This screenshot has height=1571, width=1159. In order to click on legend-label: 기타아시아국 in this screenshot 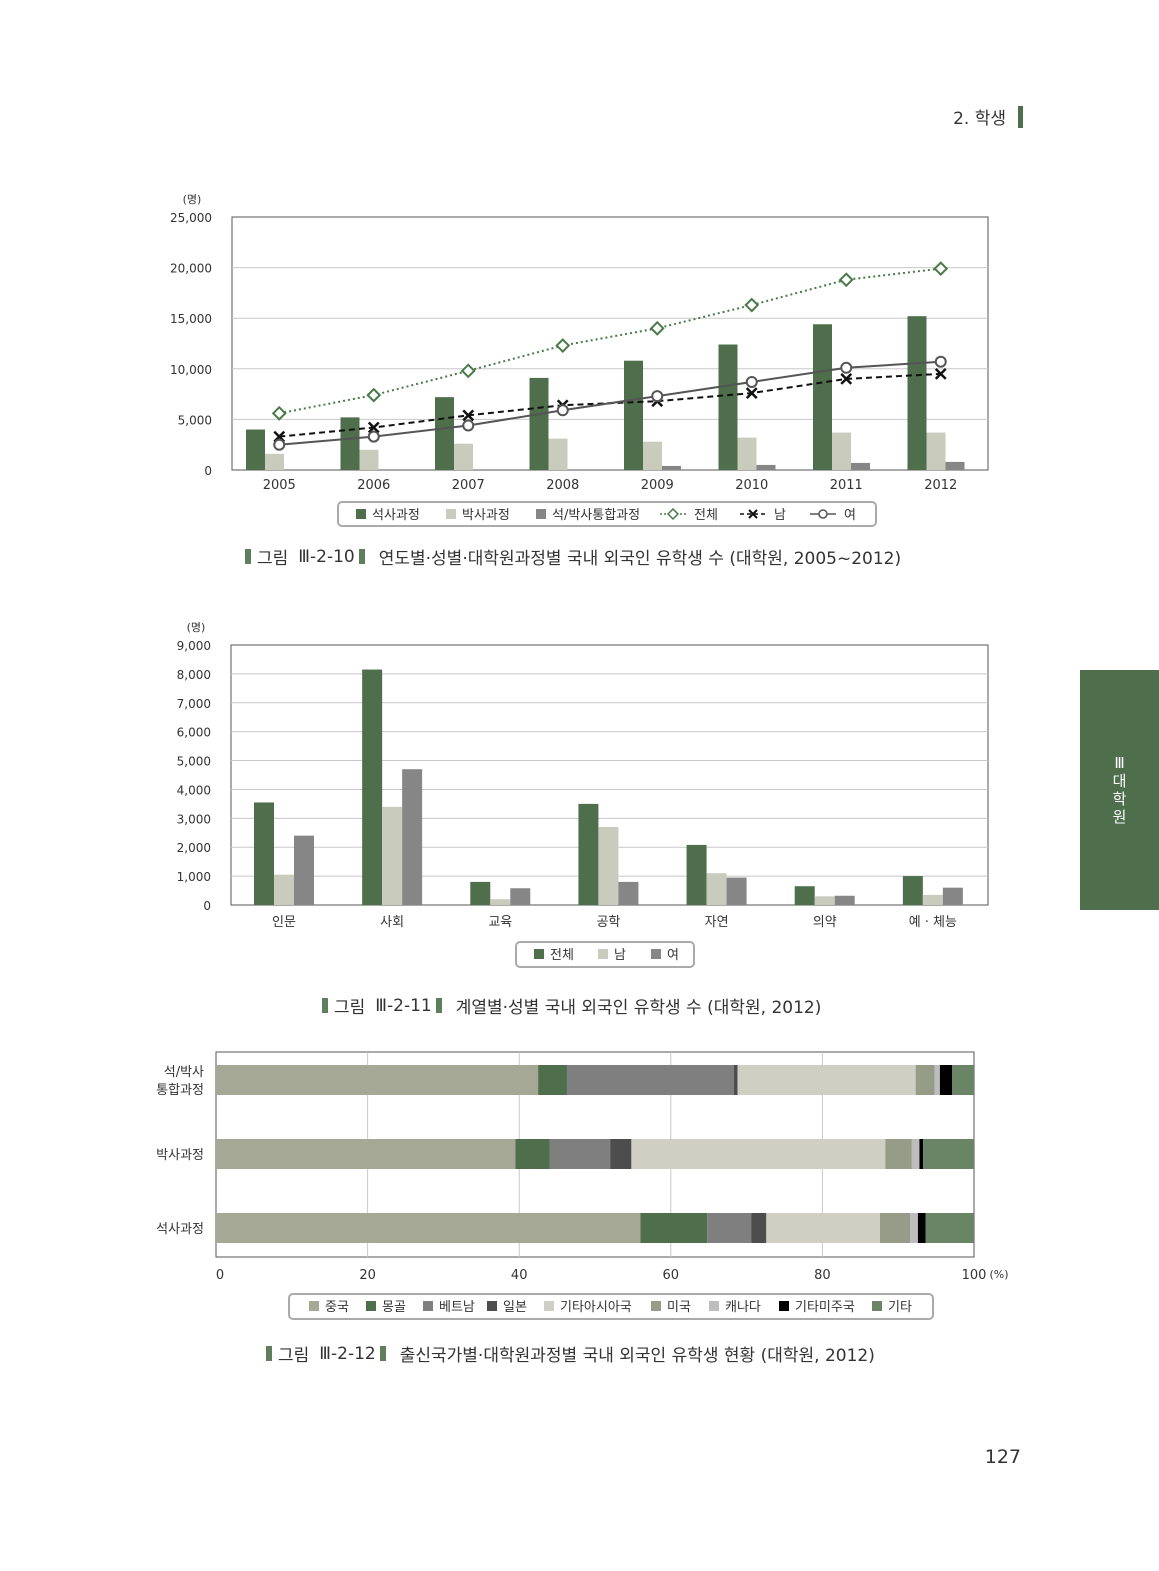, I will do `click(596, 1307)`.